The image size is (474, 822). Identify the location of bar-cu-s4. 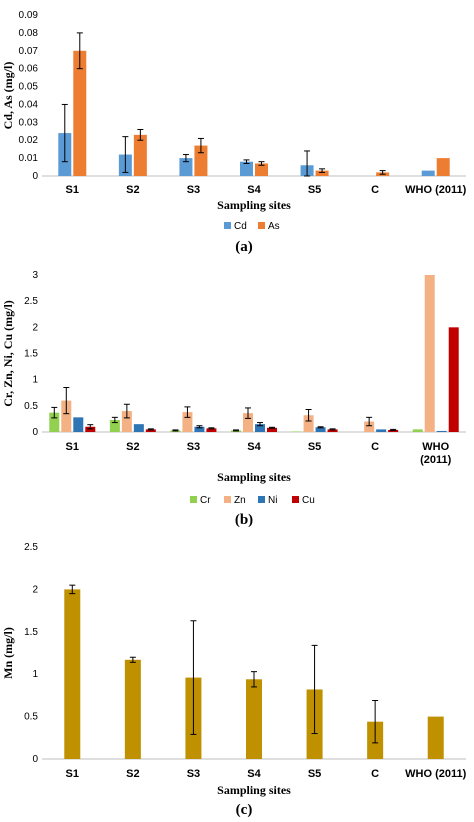
(272, 429).